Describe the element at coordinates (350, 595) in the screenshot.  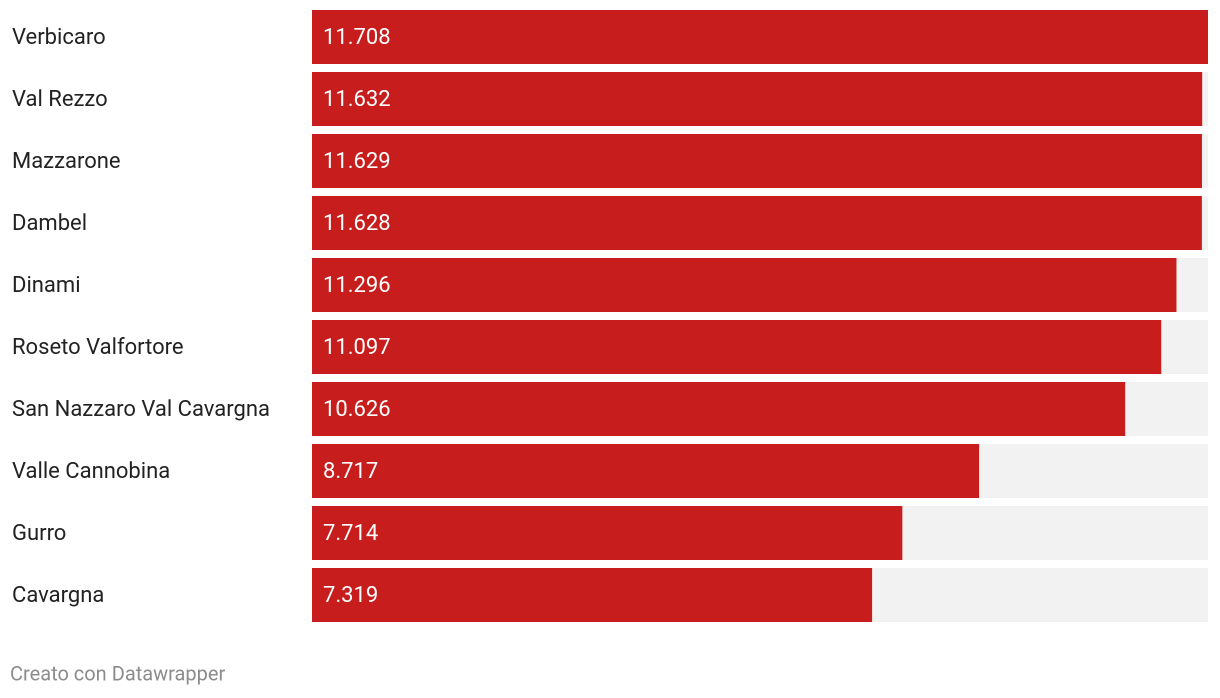
I see `value-label: 7.319` at that location.